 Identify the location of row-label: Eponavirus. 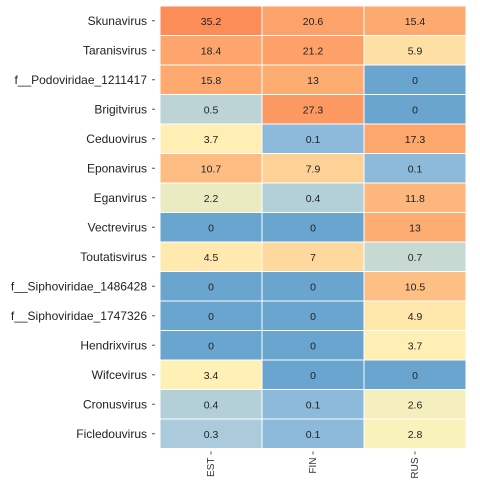
(117, 168).